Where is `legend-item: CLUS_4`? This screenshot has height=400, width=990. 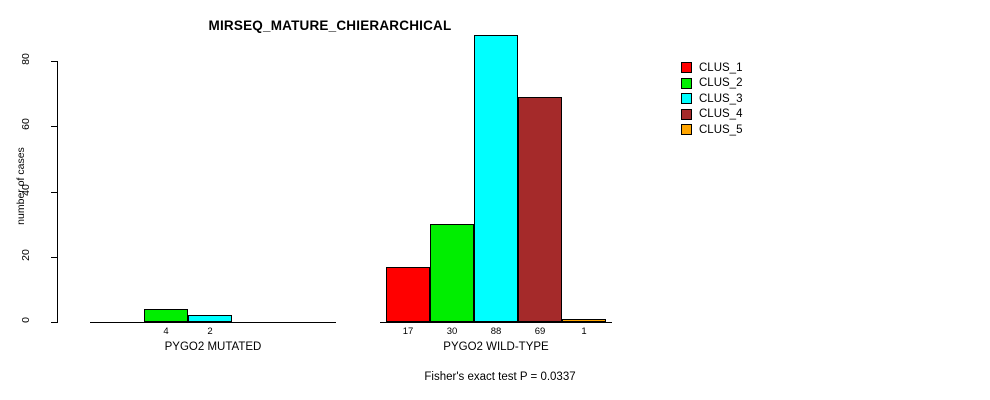
legend-item: CLUS_4 is located at coordinates (711, 115).